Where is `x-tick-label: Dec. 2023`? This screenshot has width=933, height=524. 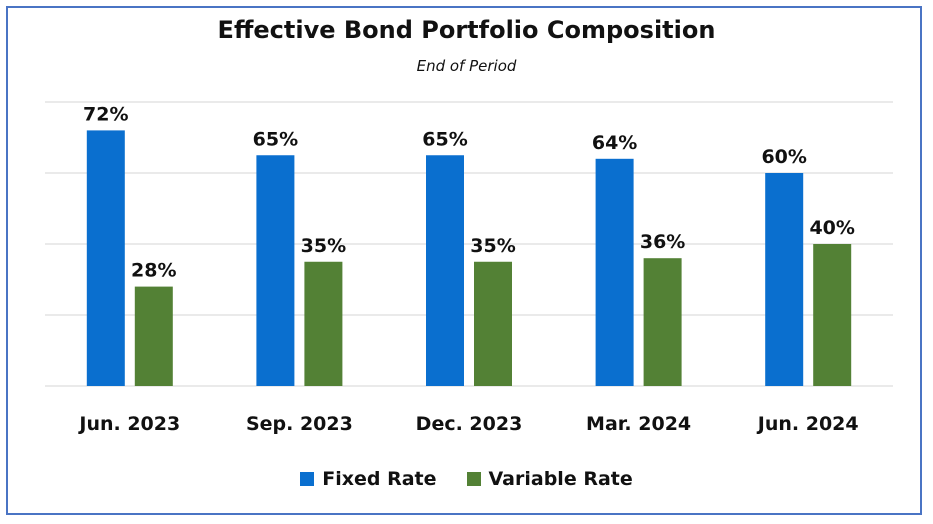 x-tick-label: Dec. 2023 is located at coordinates (469, 424).